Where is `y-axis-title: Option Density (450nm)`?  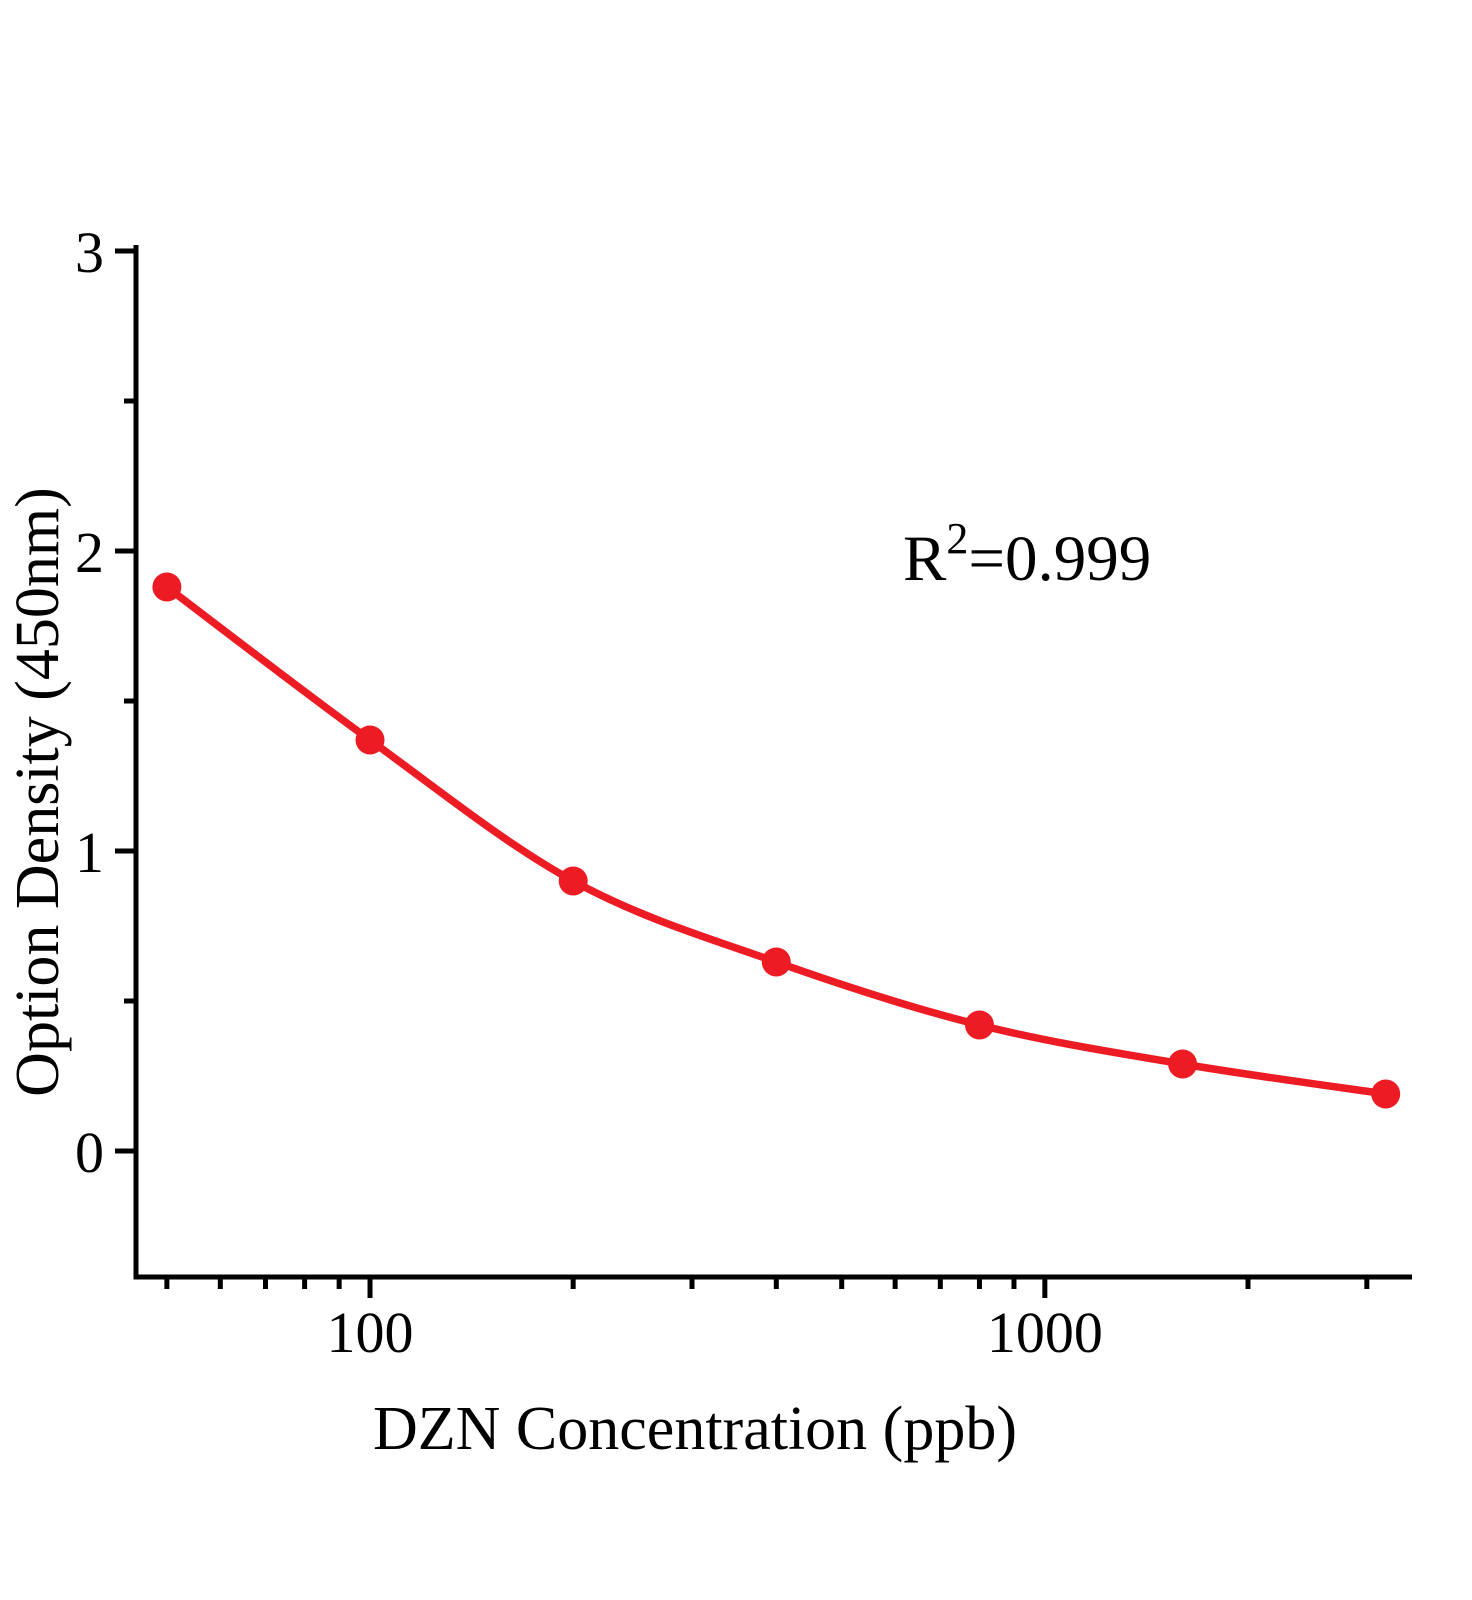 y-axis-title: Option Density (450nm) is located at coordinates (38, 792).